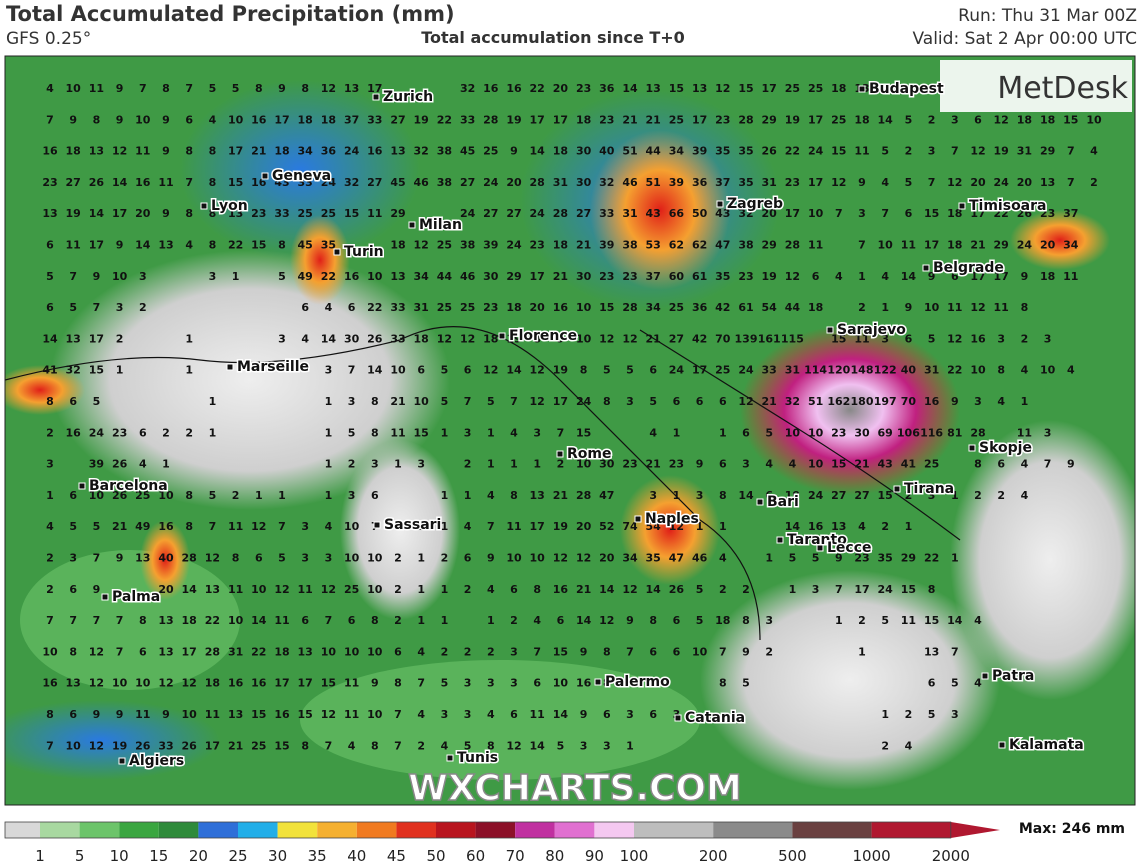 This screenshot has height=866, width=1143. What do you see at coordinates (861, 495) in the screenshot?
I see `grid-value: 27` at bounding box center [861, 495].